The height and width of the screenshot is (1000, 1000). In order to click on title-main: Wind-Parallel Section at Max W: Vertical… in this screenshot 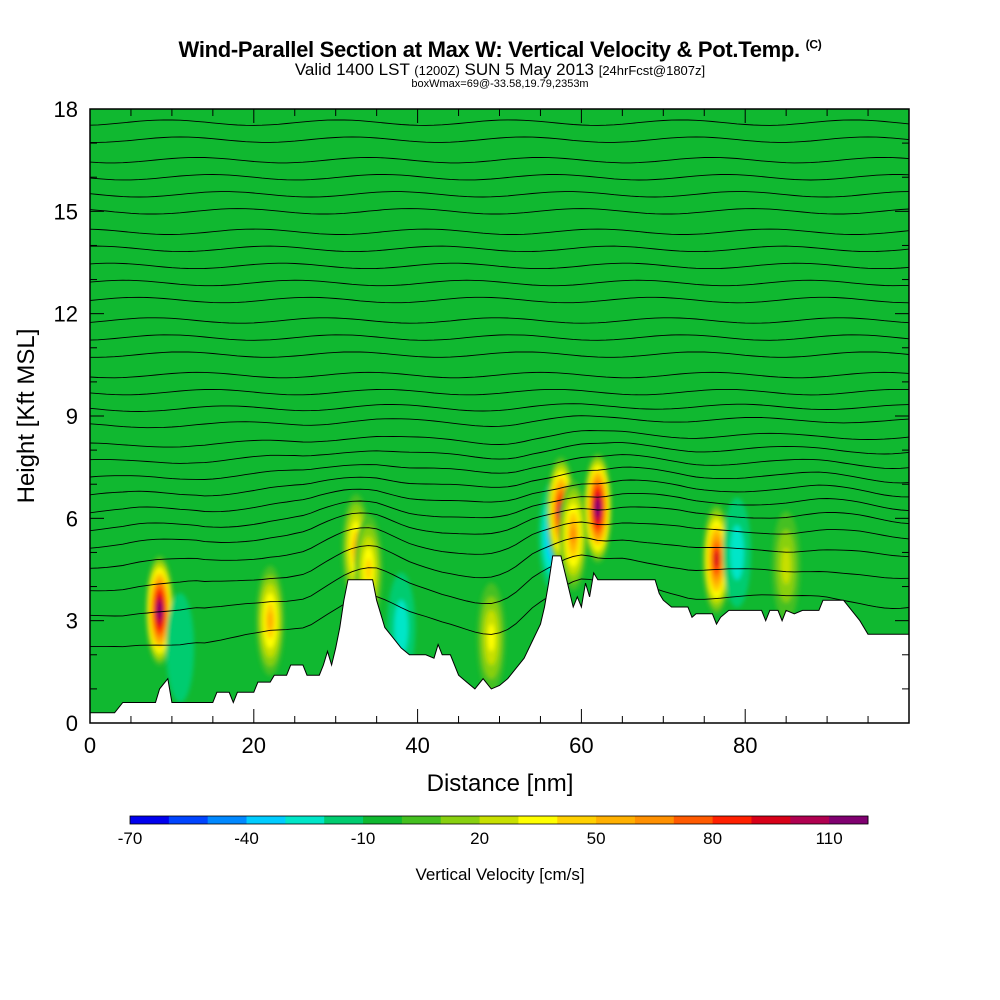, I will do `click(489, 49)`.